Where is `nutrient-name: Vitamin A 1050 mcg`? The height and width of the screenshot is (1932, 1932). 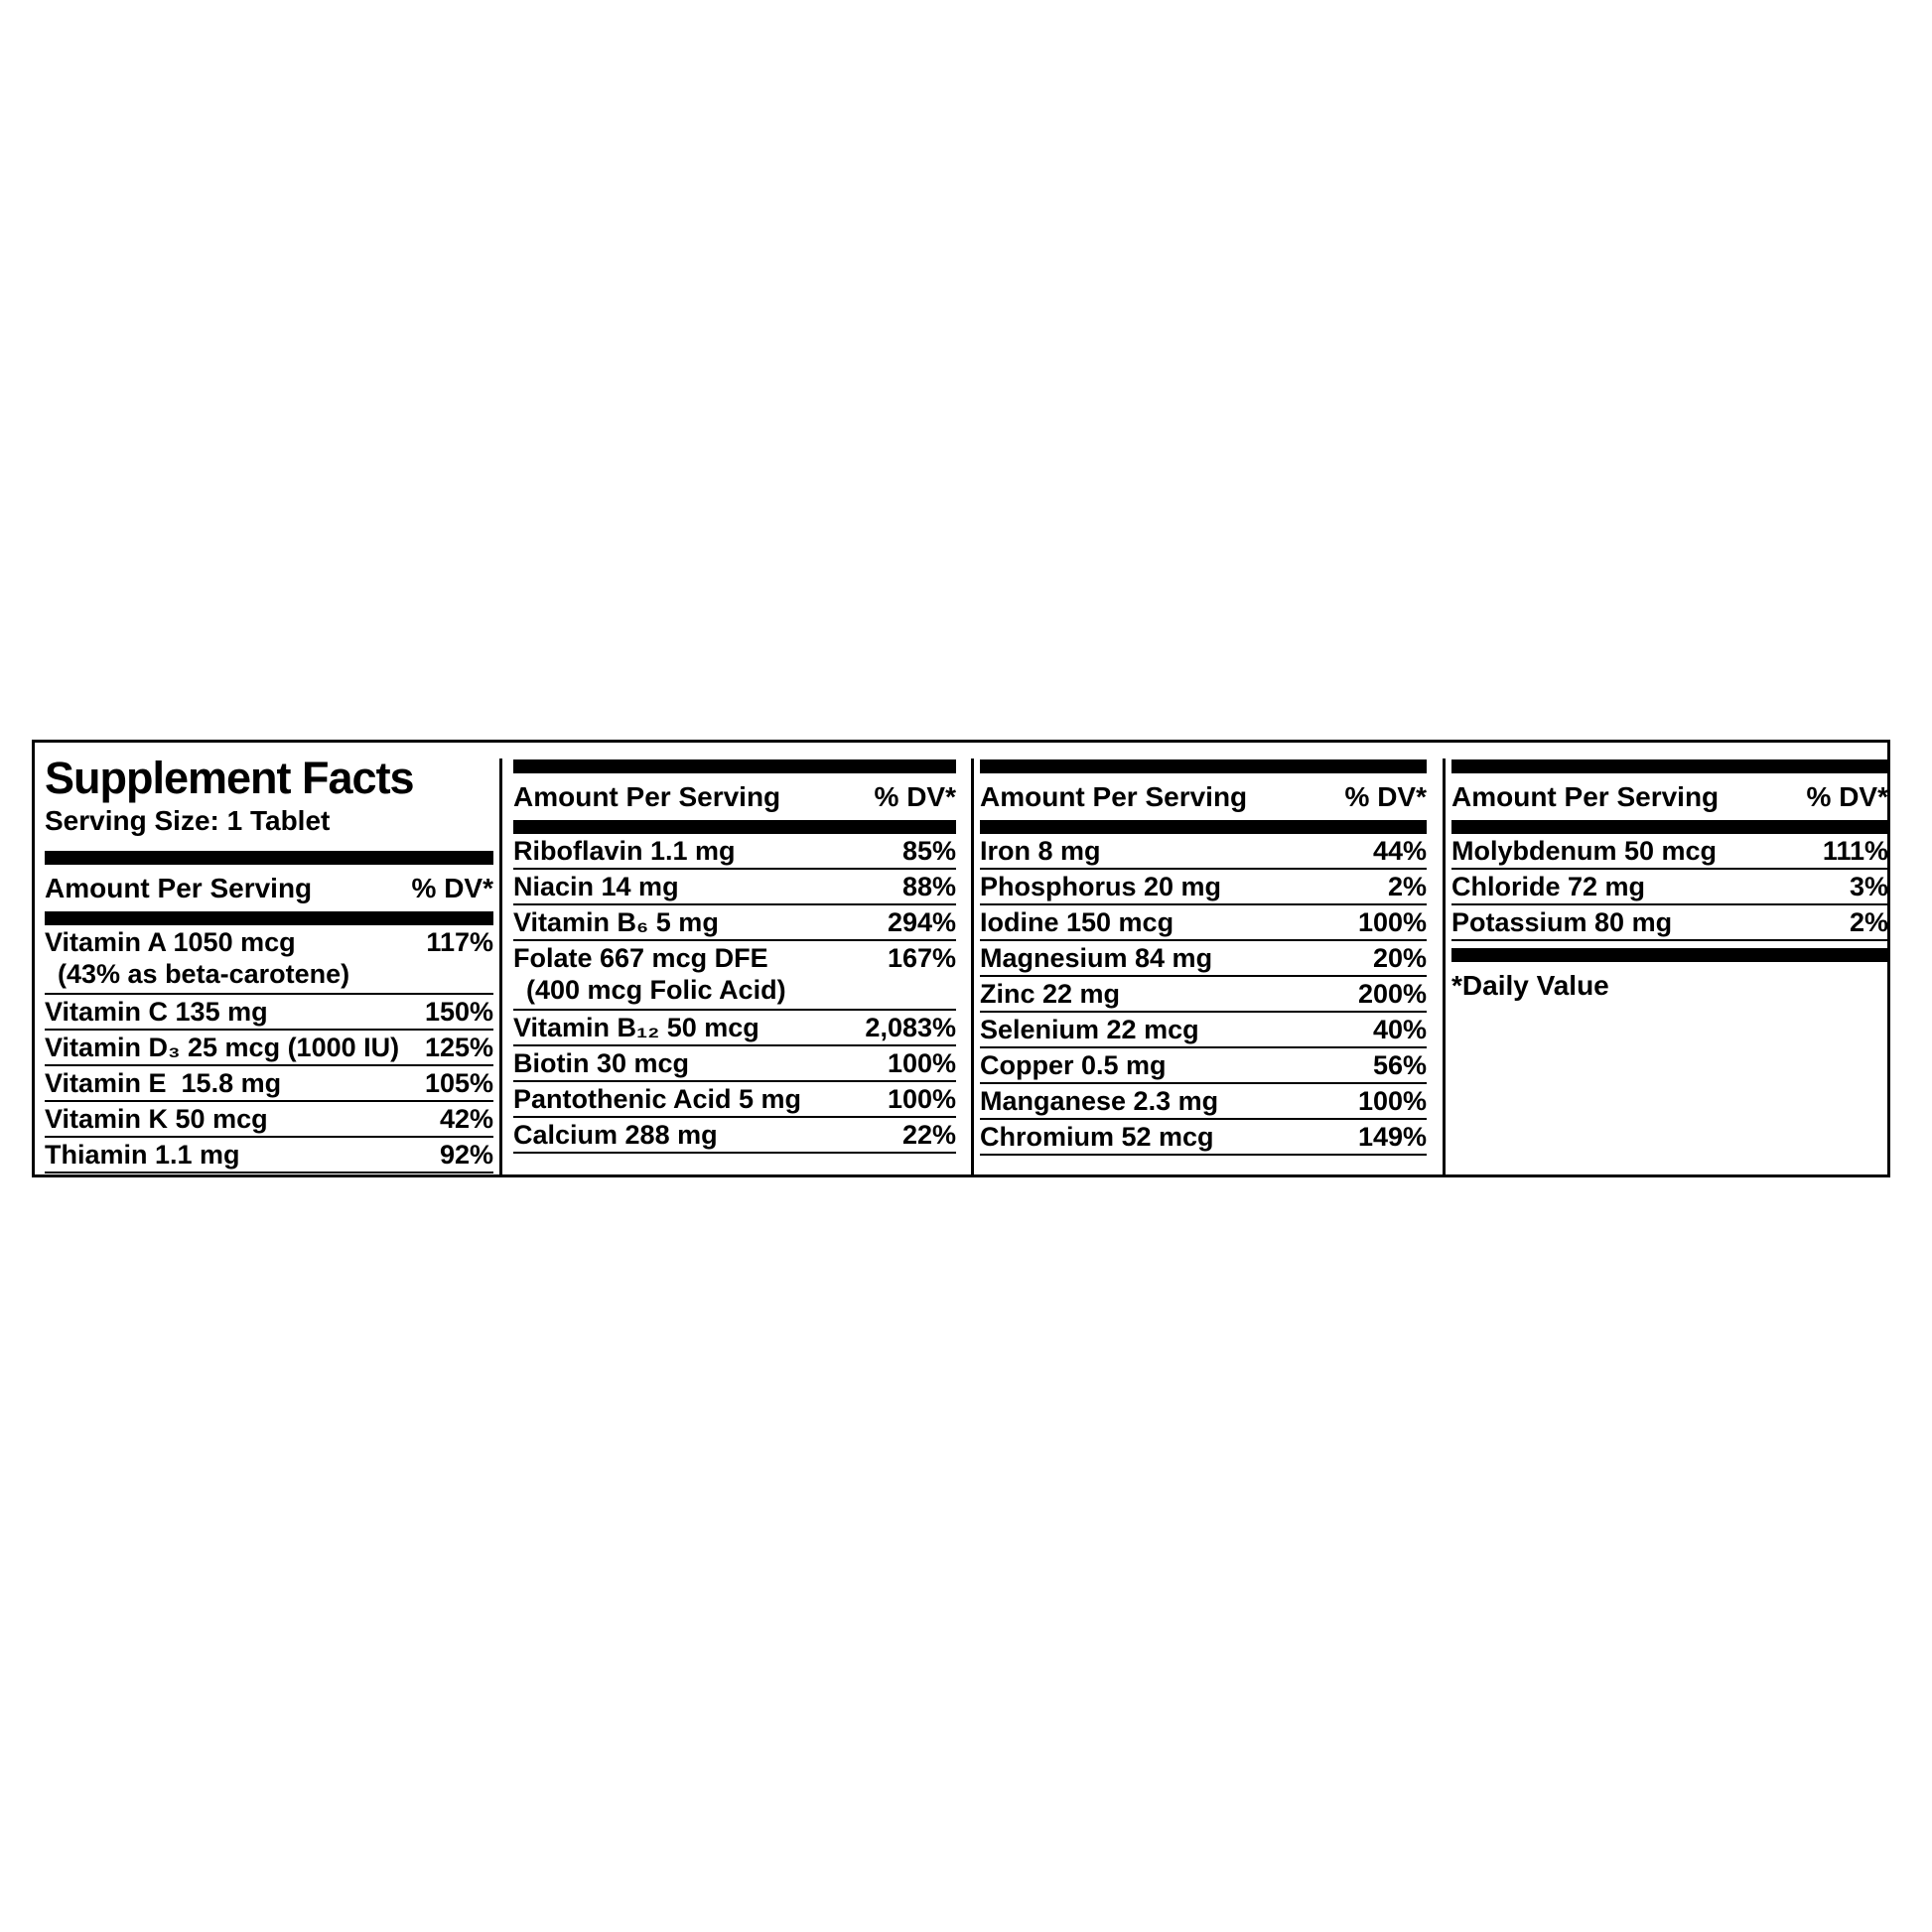
nutrient-name: Vitamin A 1050 mcg is located at coordinates (170, 942).